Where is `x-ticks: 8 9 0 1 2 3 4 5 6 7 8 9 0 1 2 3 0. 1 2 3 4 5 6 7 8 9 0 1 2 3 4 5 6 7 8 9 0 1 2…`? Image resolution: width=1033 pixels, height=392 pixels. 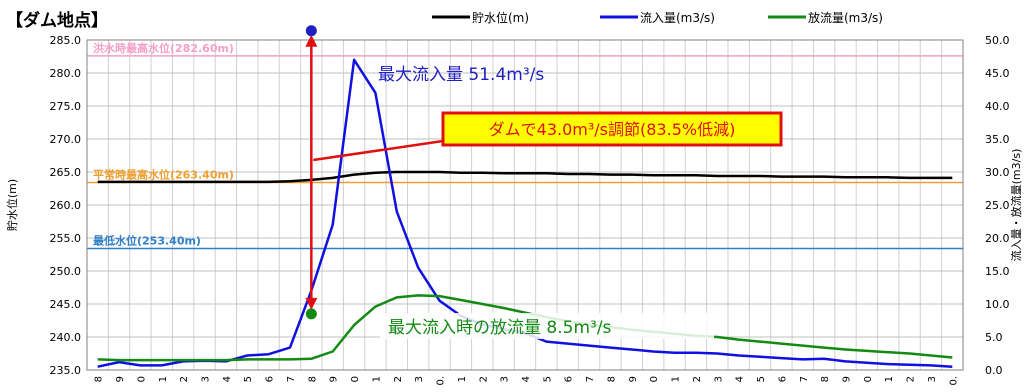 x-ticks: 8 9 0 1 2 3 4 5 6 7 8 9 0 1 2 3 0. 1 2 3 4 5 6 7 8 9 0 1 2 3 4 5 6 7 8 9 0 1 2… is located at coordinates (527, 381).